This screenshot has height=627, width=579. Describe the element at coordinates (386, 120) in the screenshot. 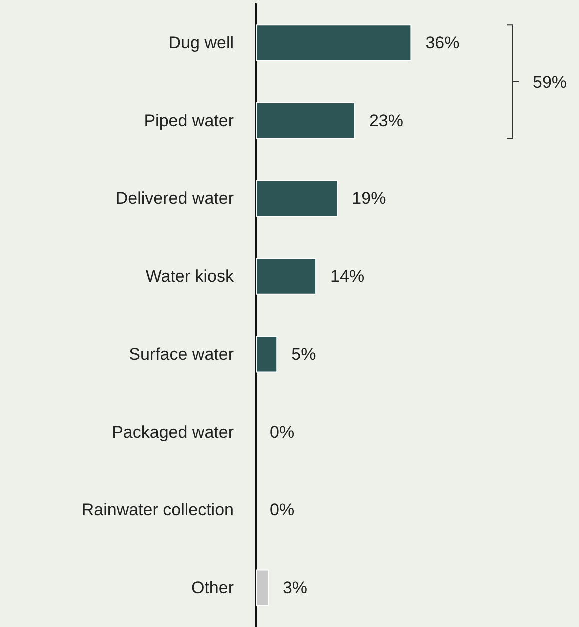

I see `data-label: 23%` at that location.